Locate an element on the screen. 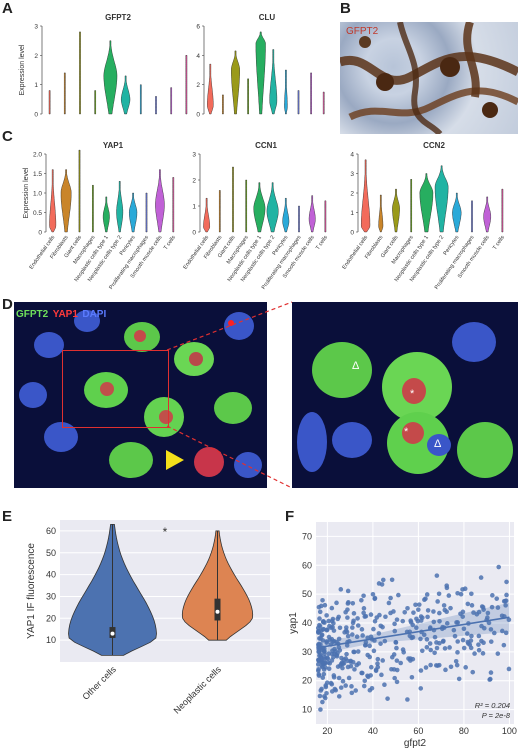 The width and height of the screenshot is (520, 749). x-tick-label: 80 is located at coordinates (464, 731).